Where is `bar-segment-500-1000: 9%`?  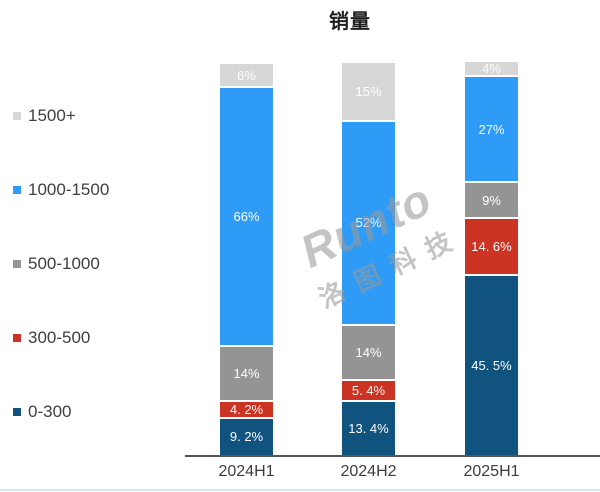
bar-segment-500-1000: 9% is located at coordinates (491, 201).